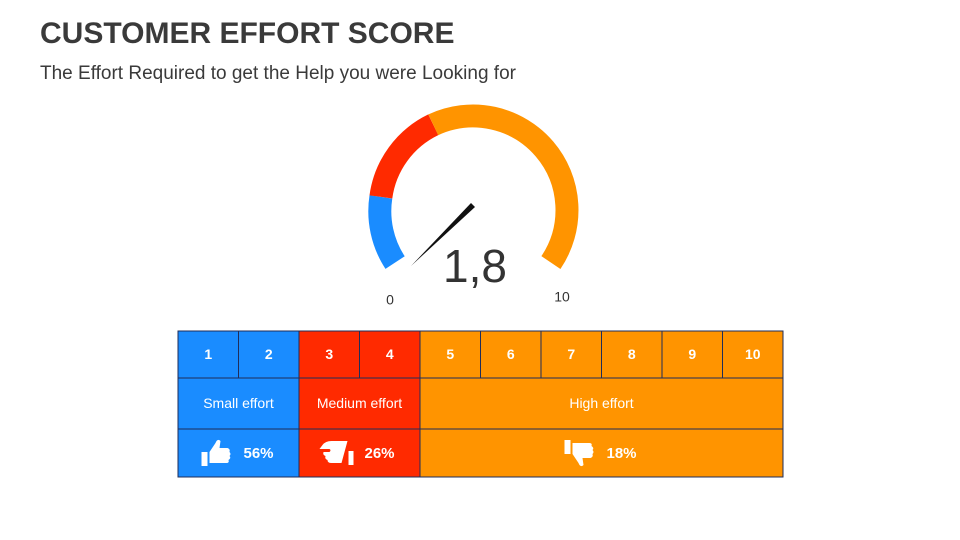  I want to click on scale-label: 3, so click(329, 354).